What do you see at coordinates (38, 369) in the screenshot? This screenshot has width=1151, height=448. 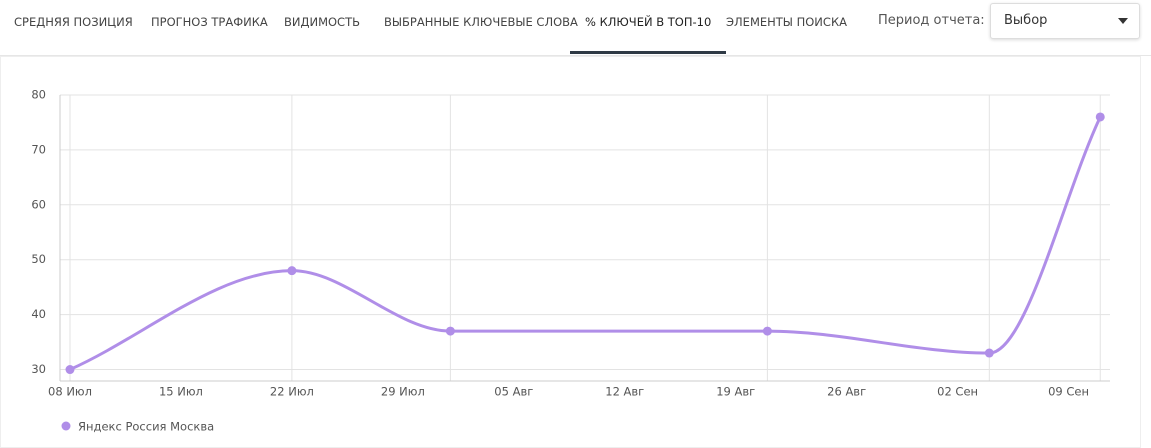 I see `y-tick-label: 30` at bounding box center [38, 369].